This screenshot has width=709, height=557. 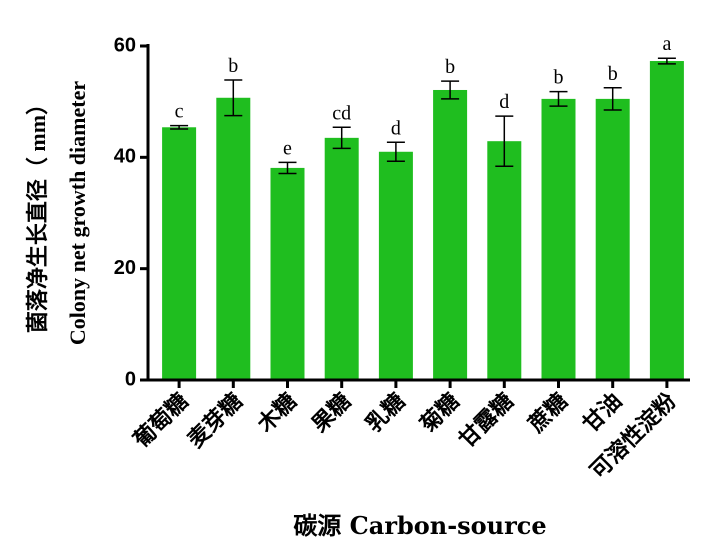 I want to click on x-tick-label: 木糖, so click(x=277, y=413).